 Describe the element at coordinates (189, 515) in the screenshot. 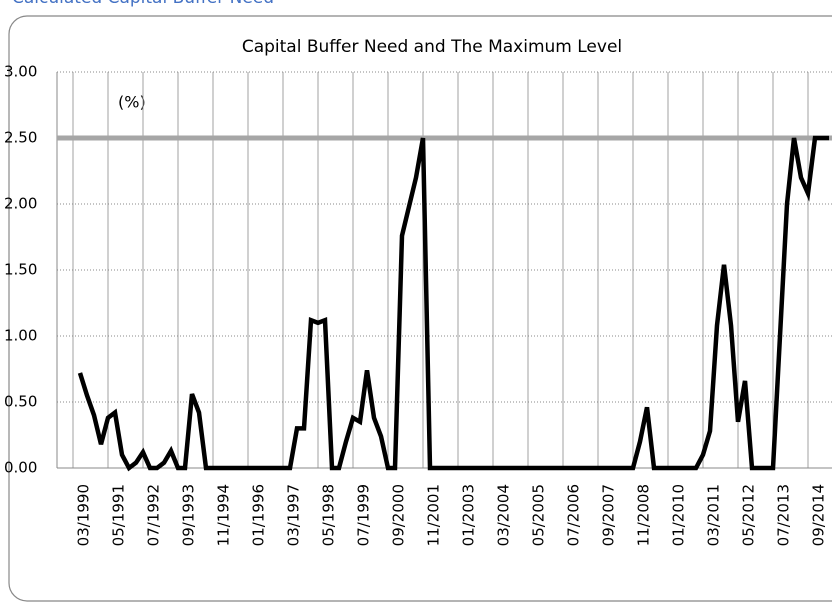

I see `x-tick-label: 09/1993` at that location.